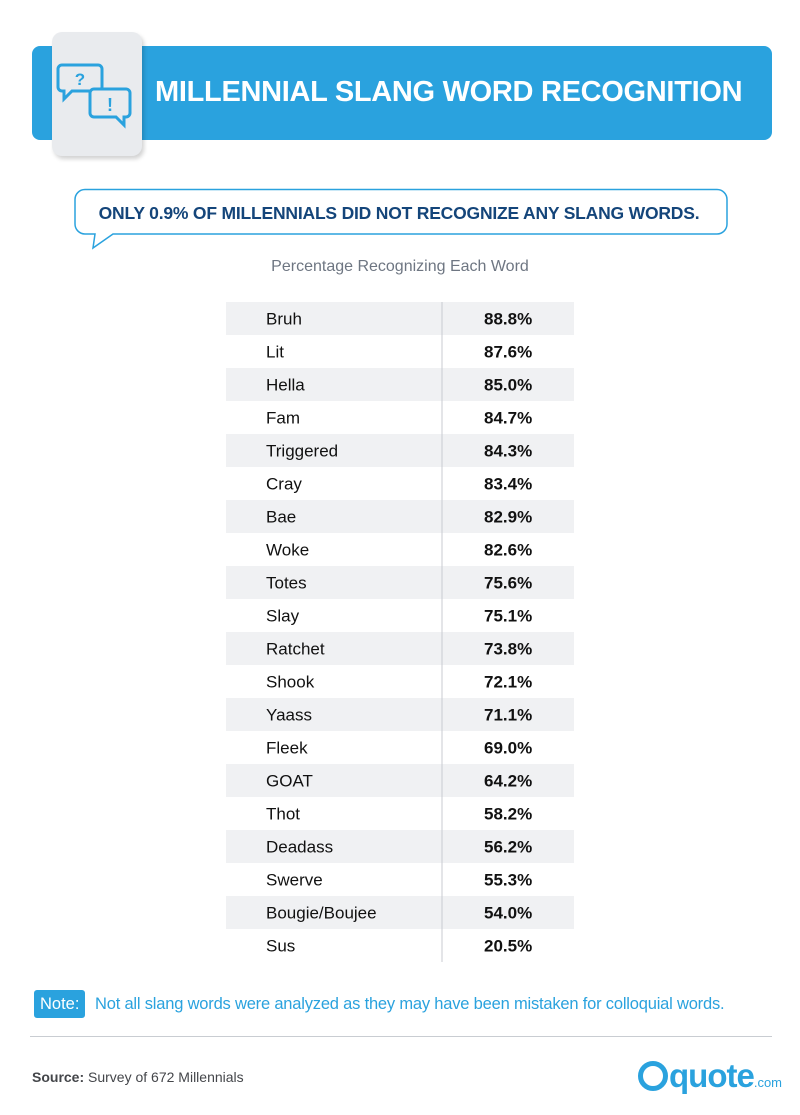 The width and height of the screenshot is (800, 1115). I want to click on word-label: Bougie/Boujee, so click(321, 913).